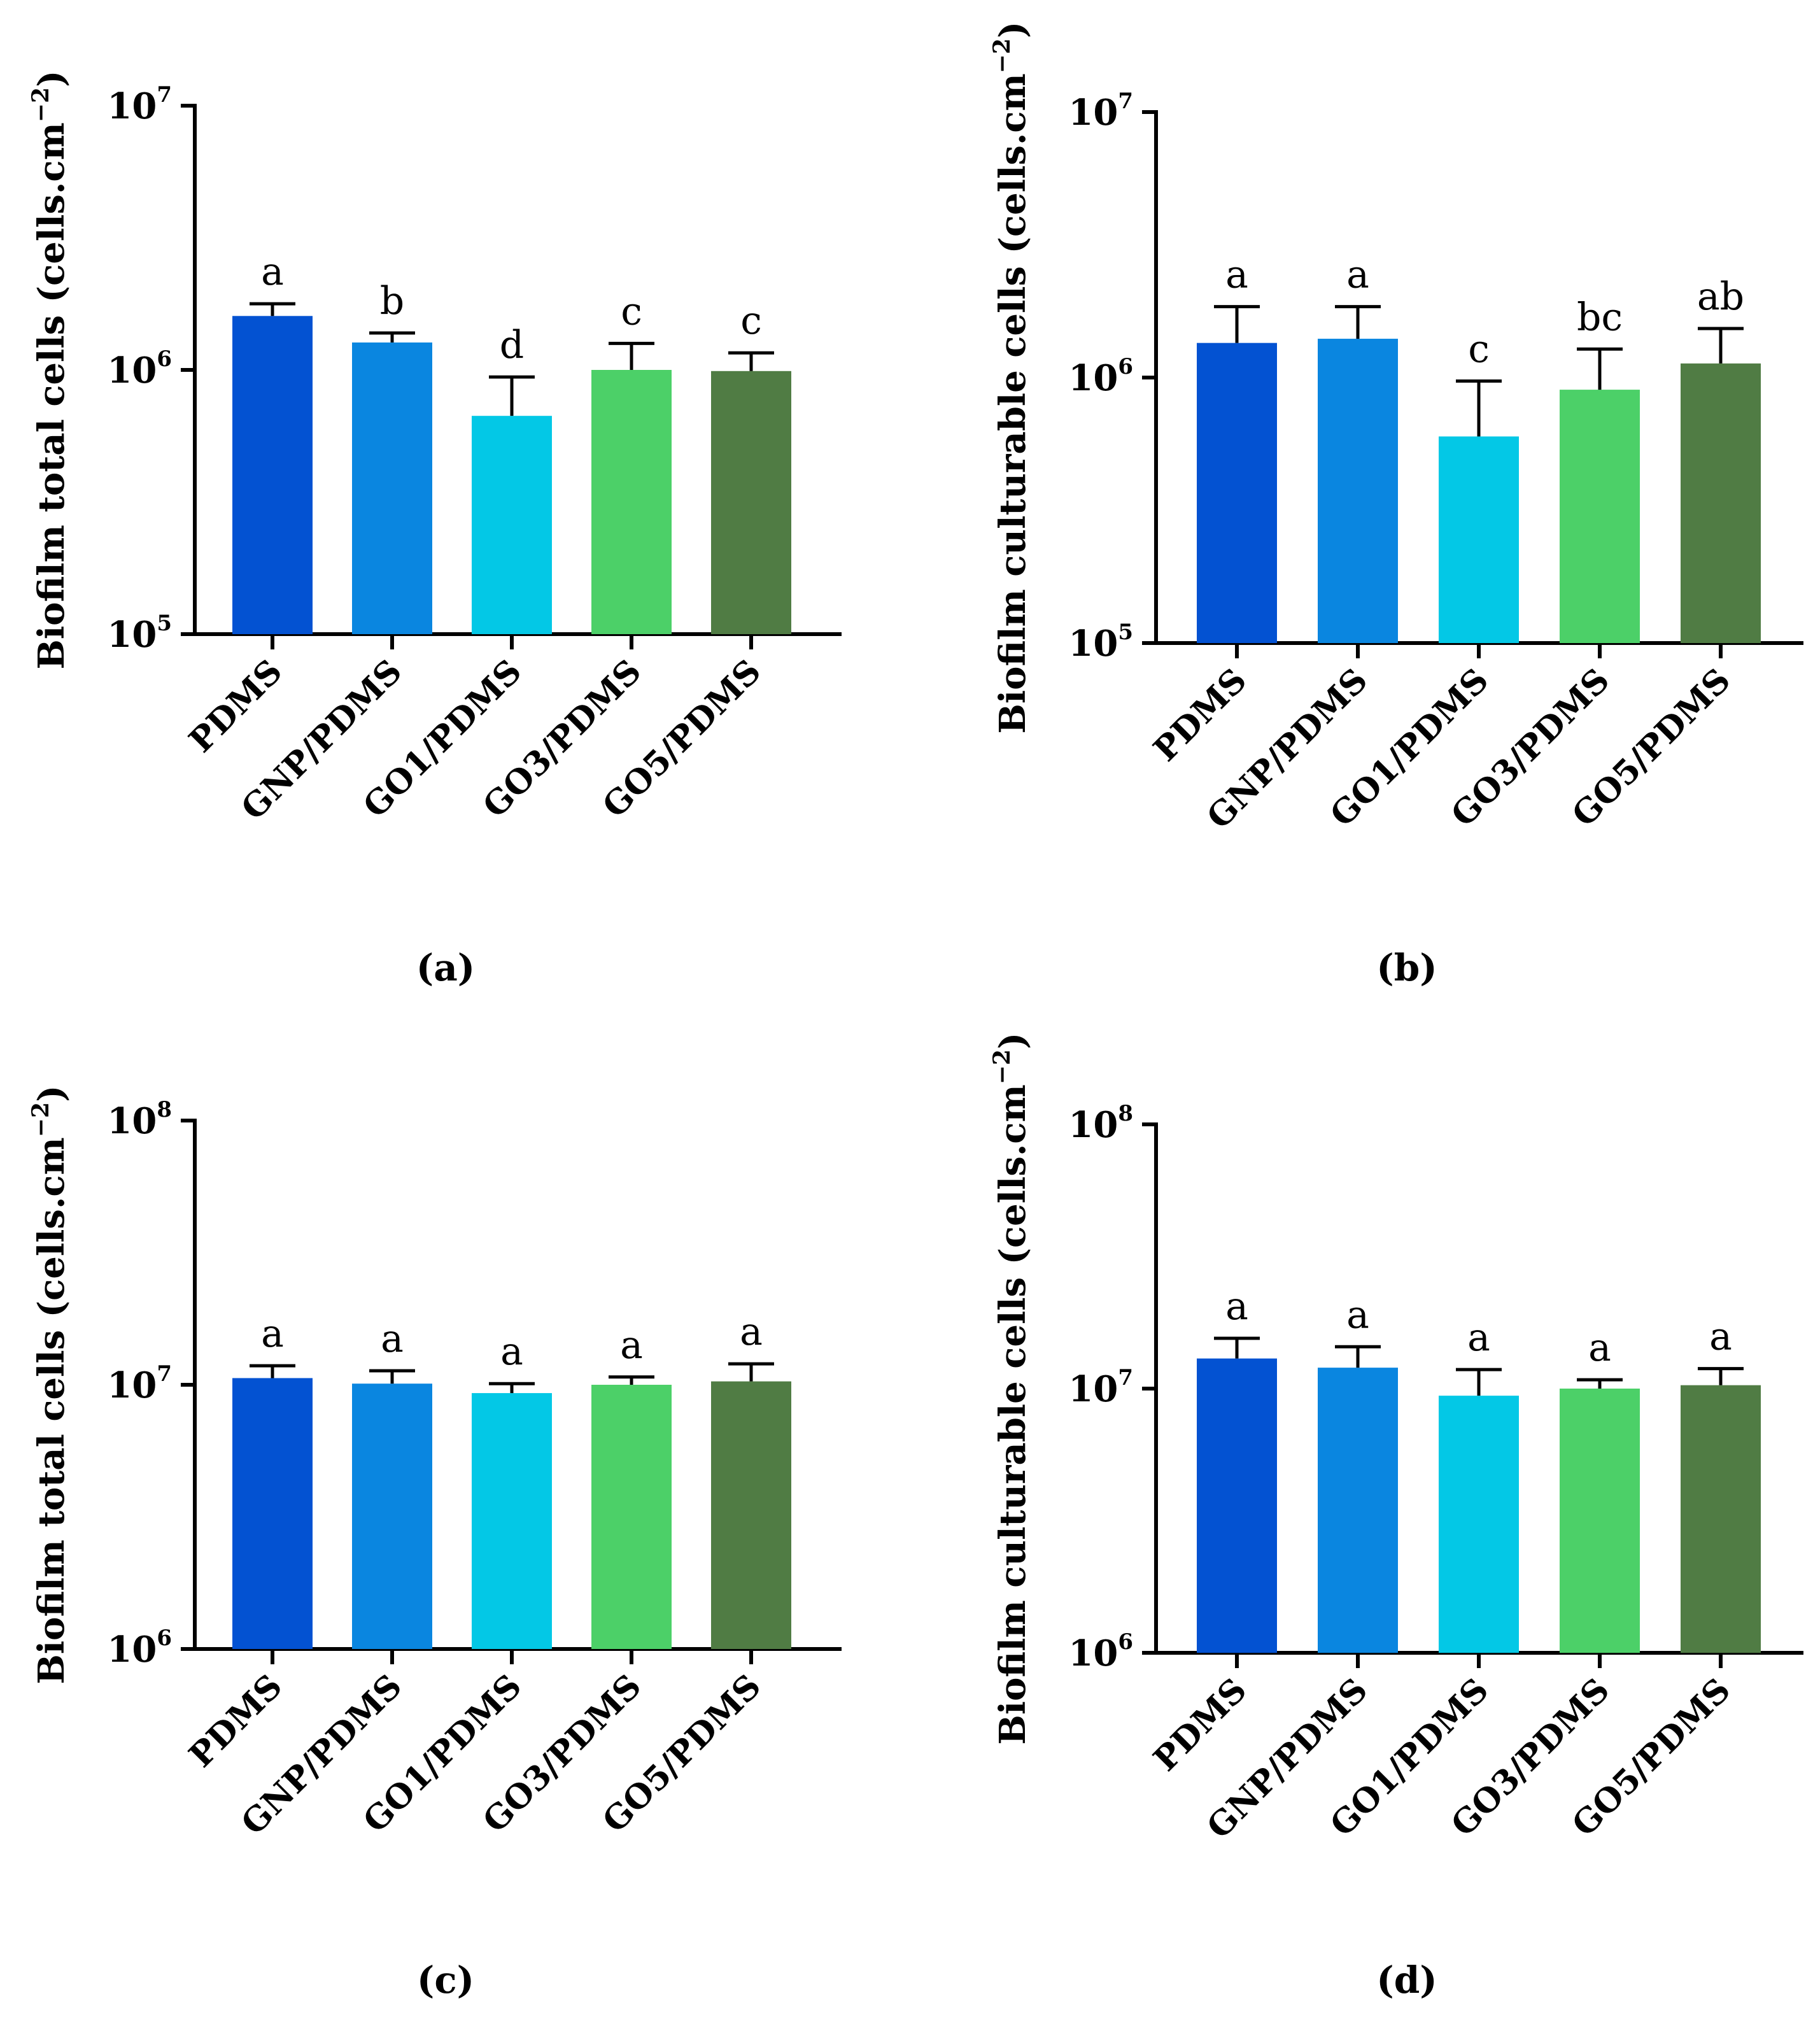 Image resolution: width=1820 pixels, height=2031 pixels. What do you see at coordinates (1600, 317) in the screenshot?
I see `significance-letter: bc` at bounding box center [1600, 317].